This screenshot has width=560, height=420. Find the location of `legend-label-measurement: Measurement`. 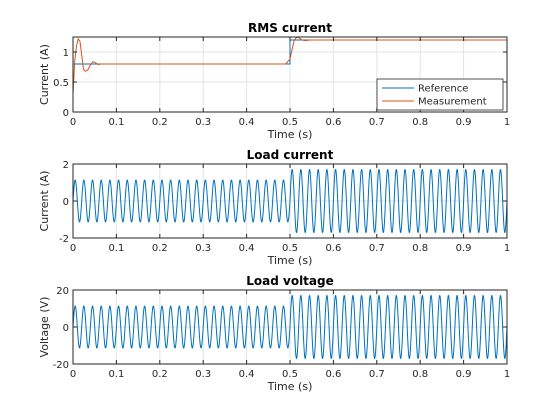

legend-label-measurement: Measurement is located at coordinates (452, 102).